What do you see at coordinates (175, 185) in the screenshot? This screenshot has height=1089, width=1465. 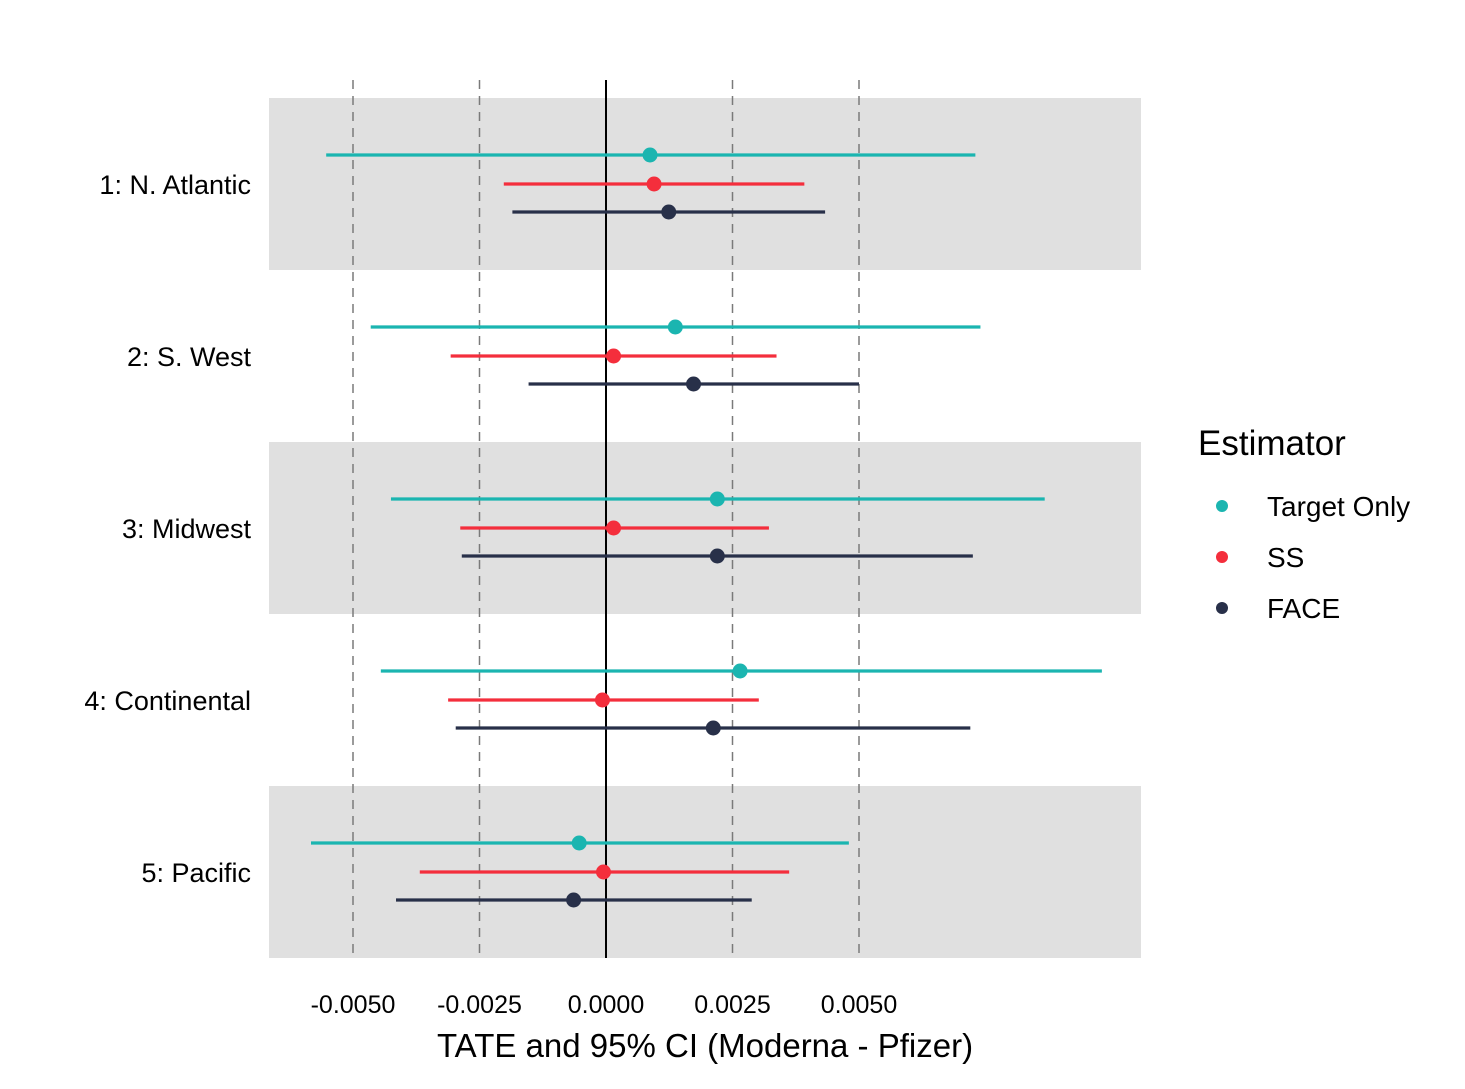 I see `y-tick-label: 1: N. Atlantic` at bounding box center [175, 185].